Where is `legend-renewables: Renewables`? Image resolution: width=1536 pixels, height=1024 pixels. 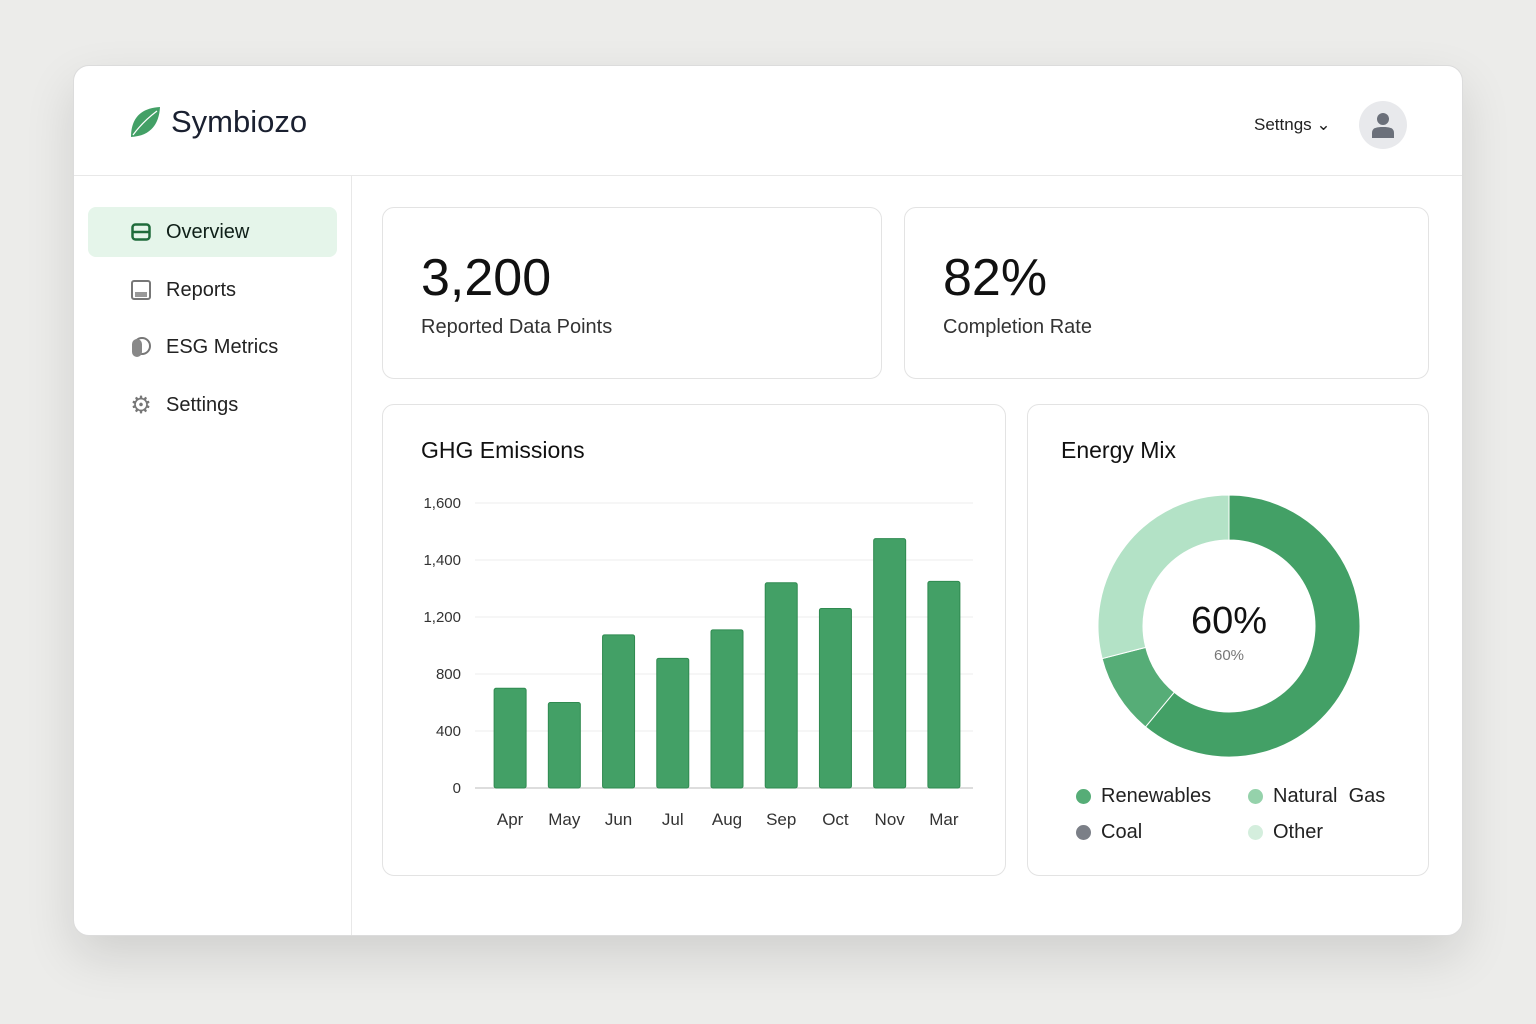 legend-renewables: Renewables is located at coordinates (1143, 796).